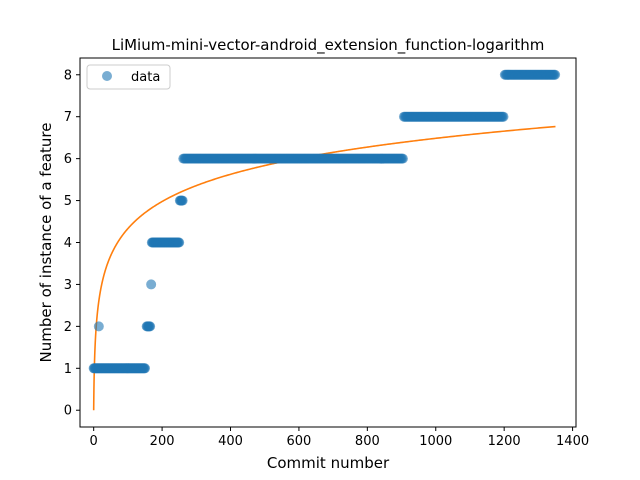 This screenshot has width=640, height=480. Describe the element at coordinates (107, 76) in the screenshot. I see `legend-marker-data` at that location.